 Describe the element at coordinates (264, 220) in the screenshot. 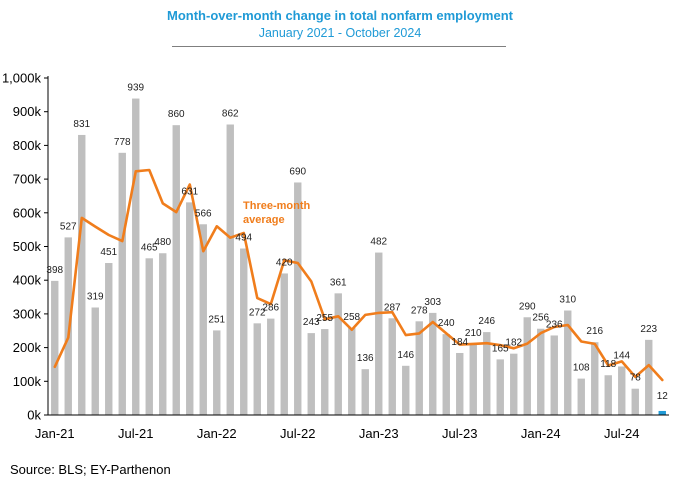

I see `line-label: average` at that location.